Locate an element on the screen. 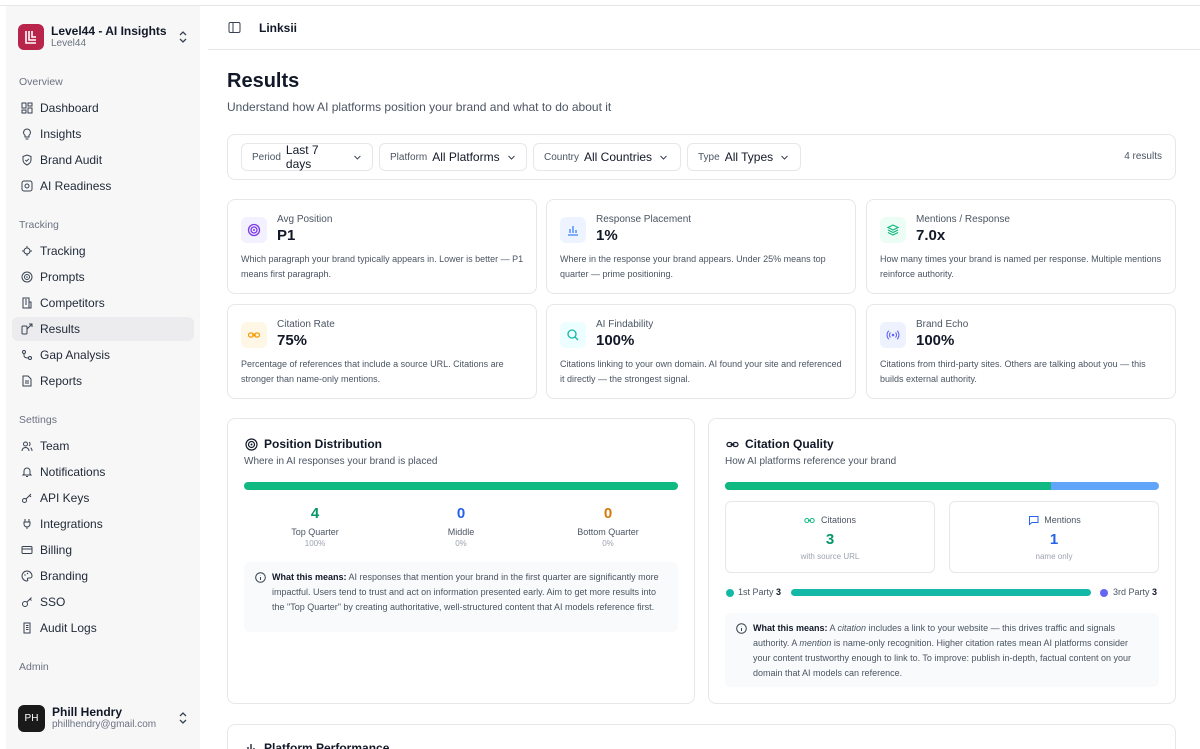  top-header: Linksii is located at coordinates (704, 28).